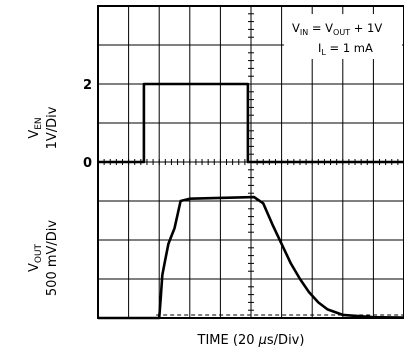  Describe the element at coordinates (337, 29) in the screenshot. I see `vin-condition-text: VIN = VOUT + 1V` at that location.